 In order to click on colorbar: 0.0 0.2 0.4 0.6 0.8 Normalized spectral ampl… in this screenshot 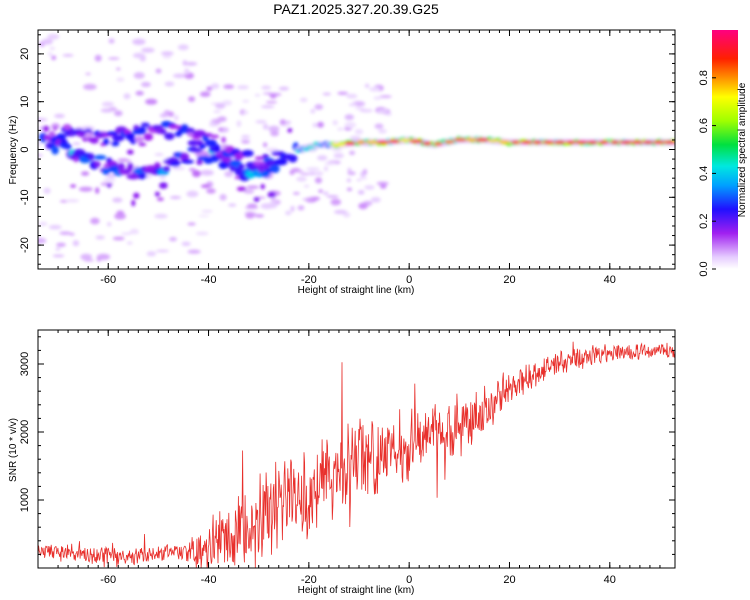, I will do `click(723, 153)`.